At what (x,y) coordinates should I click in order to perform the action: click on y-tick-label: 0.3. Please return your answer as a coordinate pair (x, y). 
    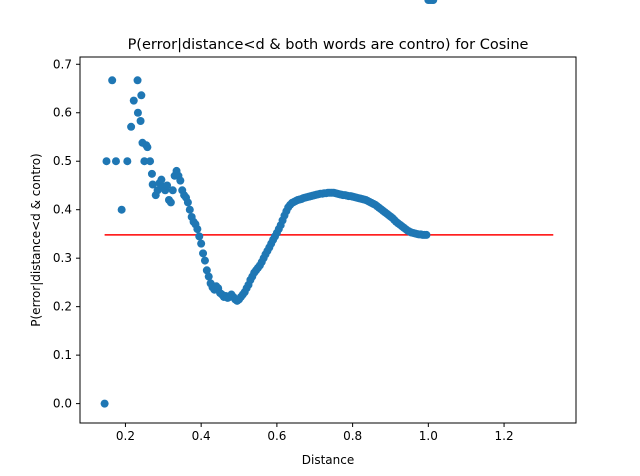
    Looking at the image, I should click on (62, 258).